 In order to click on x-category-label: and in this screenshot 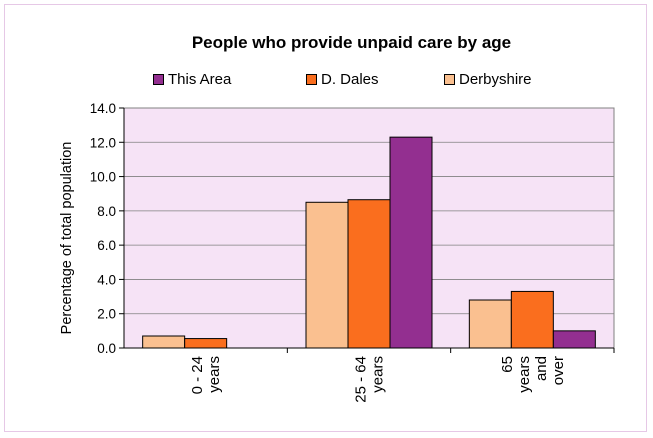, I will do `click(541, 368)`.